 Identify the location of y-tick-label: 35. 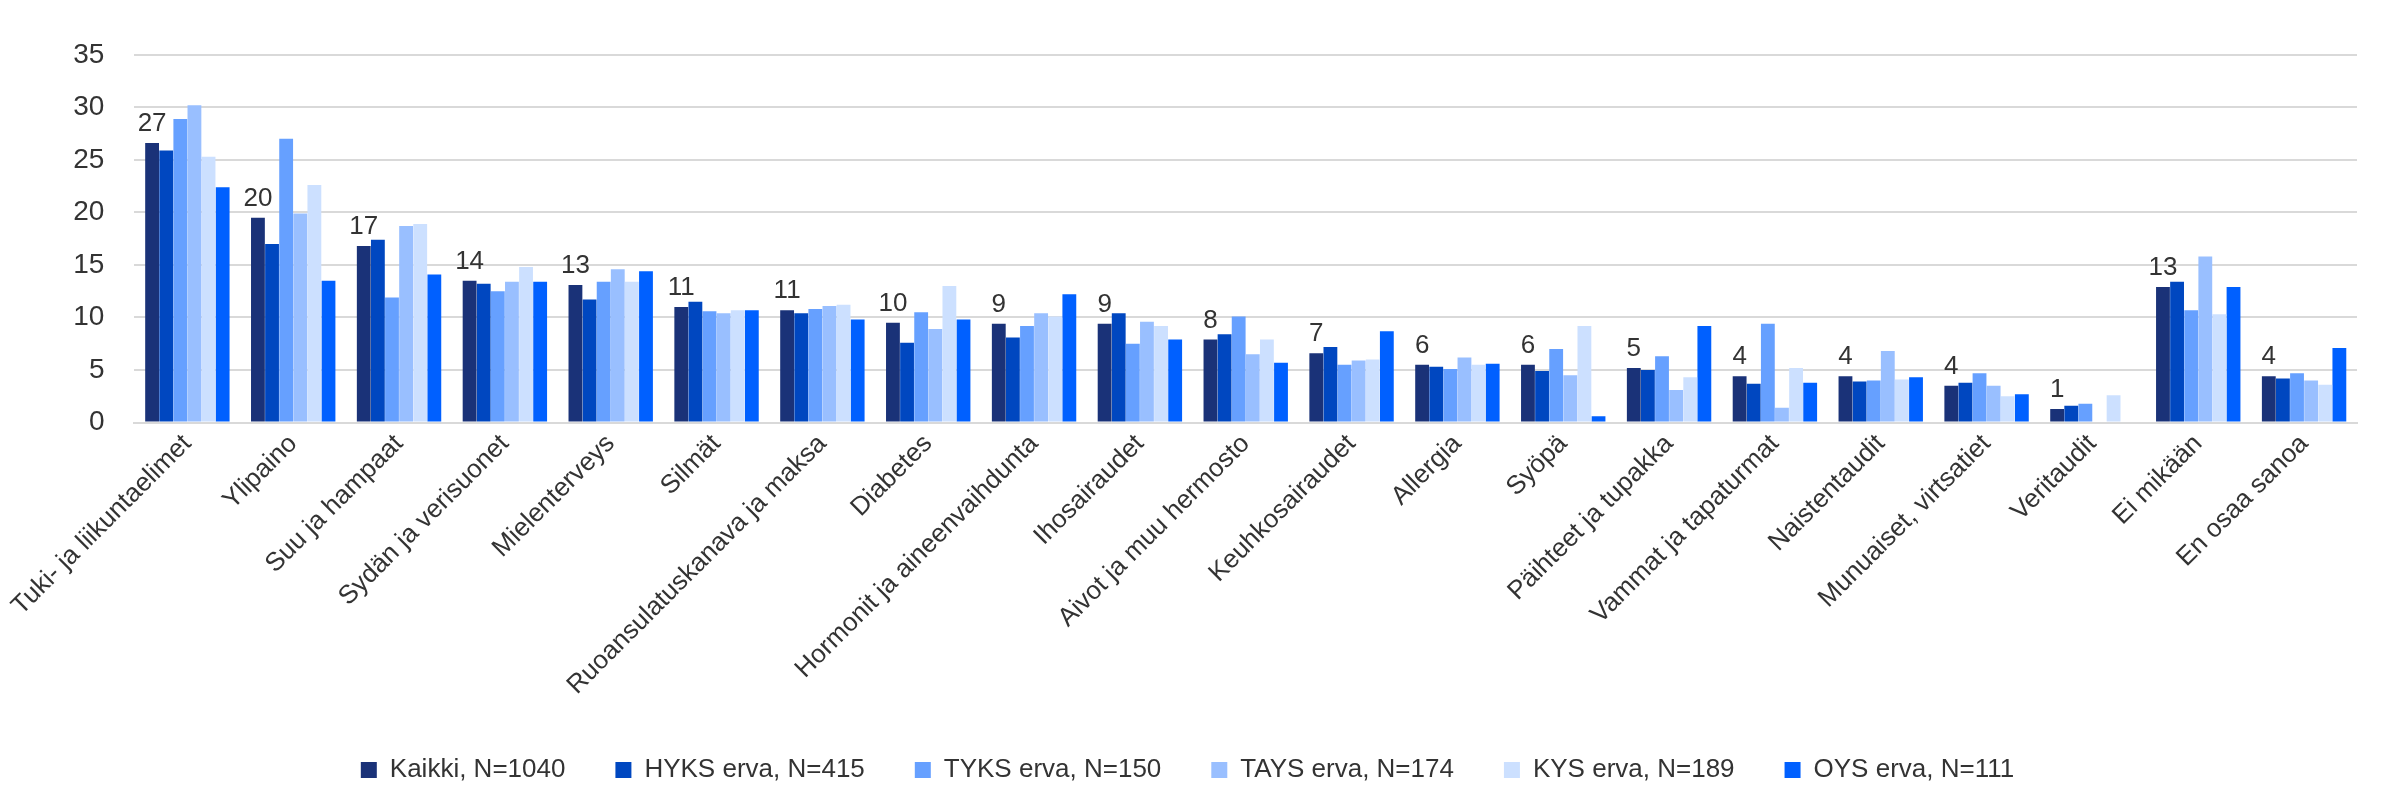
(89, 53).